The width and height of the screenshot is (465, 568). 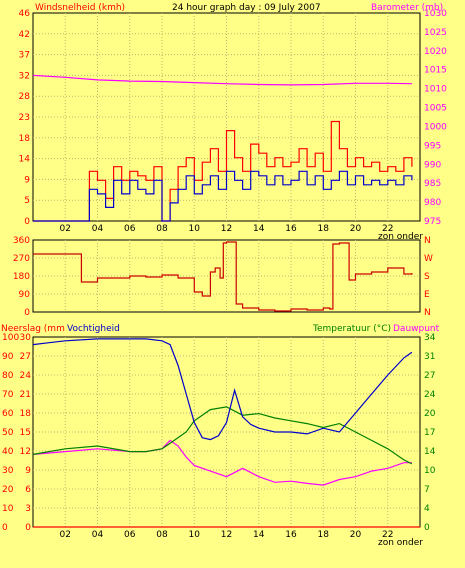 I want to click on panel3-x-tick-label: 22, so click(x=387, y=535).